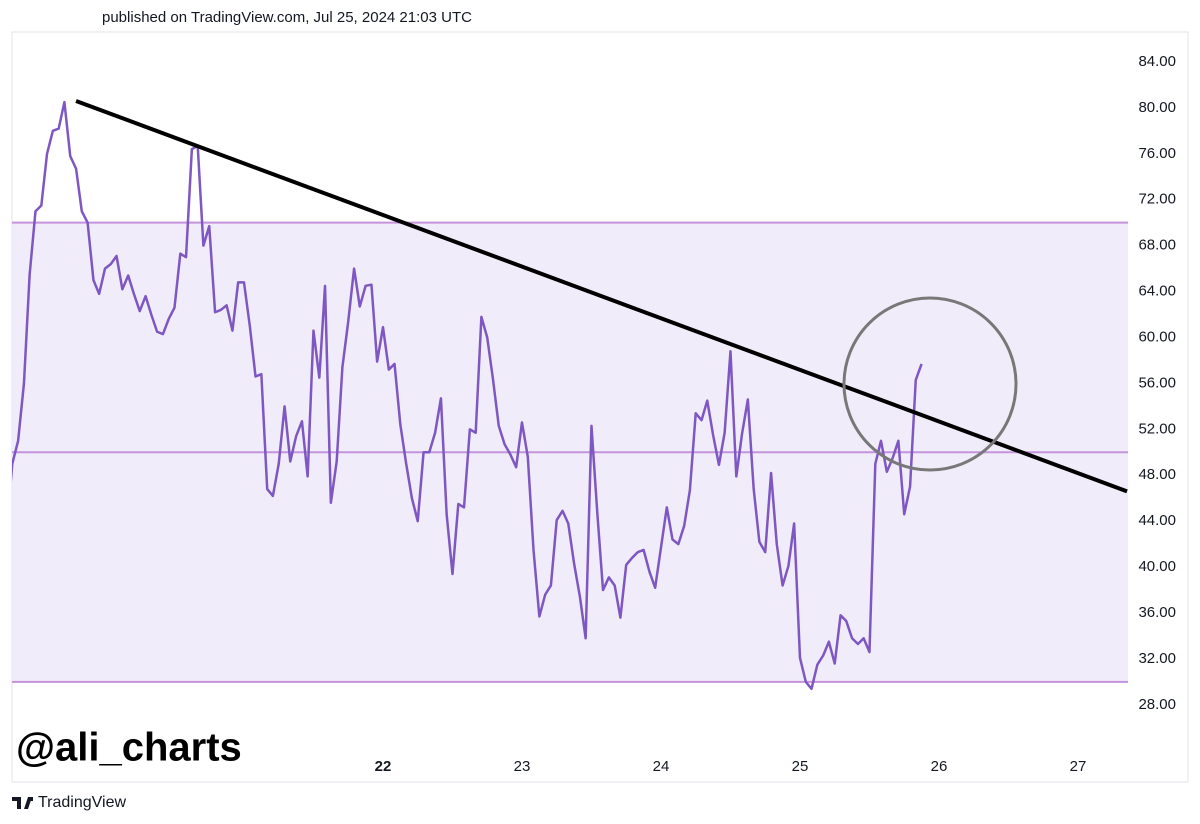 The image size is (1200, 824). I want to click on brand: TradingView, so click(82, 802).